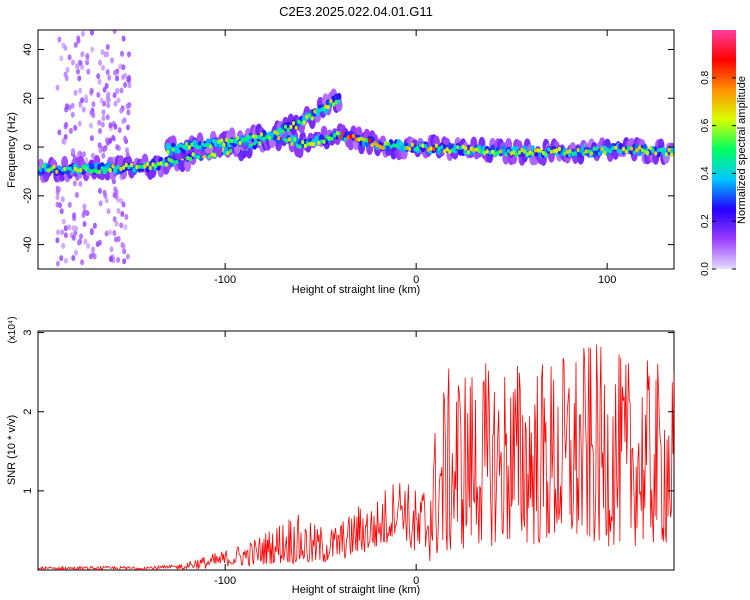 The height and width of the screenshot is (600, 750). I want to click on colorbar-tick-label: 0.4, so click(705, 173).